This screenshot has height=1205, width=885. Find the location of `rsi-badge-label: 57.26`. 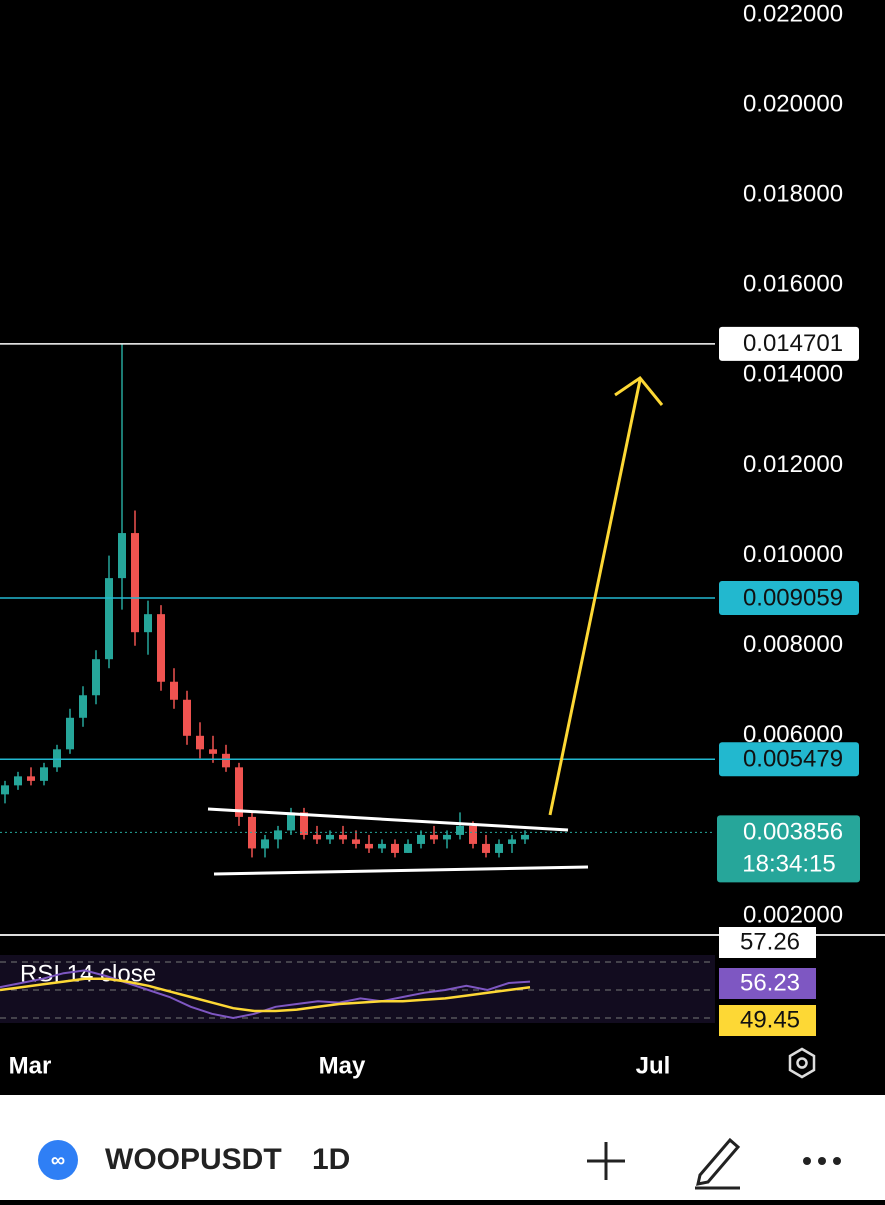

rsi-badge-label: 57.26 is located at coordinates (770, 941).